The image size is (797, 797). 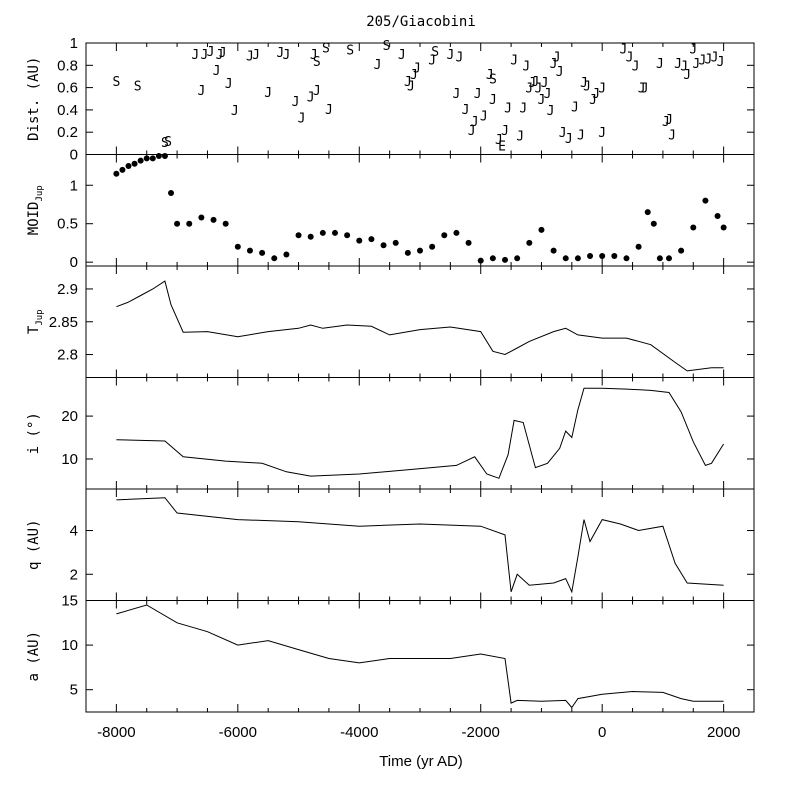 What do you see at coordinates (420, 545) in the screenshot?
I see `series-line-q` at bounding box center [420, 545].